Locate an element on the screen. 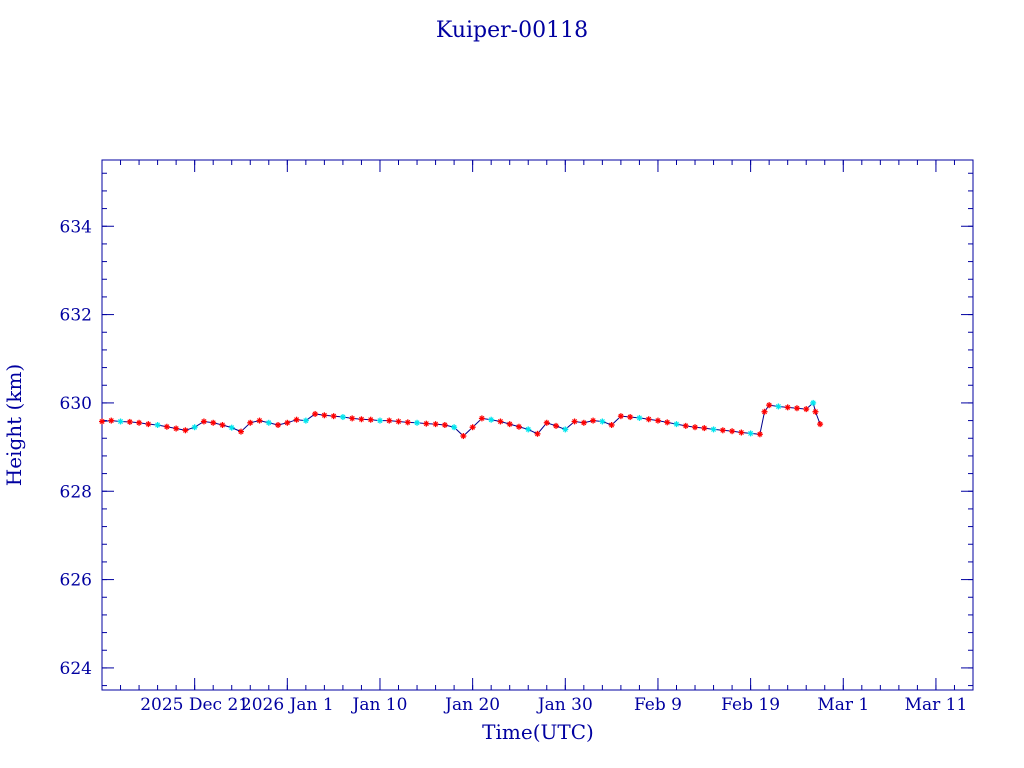  x-axis-label: Time(UTC) is located at coordinates (538, 732).